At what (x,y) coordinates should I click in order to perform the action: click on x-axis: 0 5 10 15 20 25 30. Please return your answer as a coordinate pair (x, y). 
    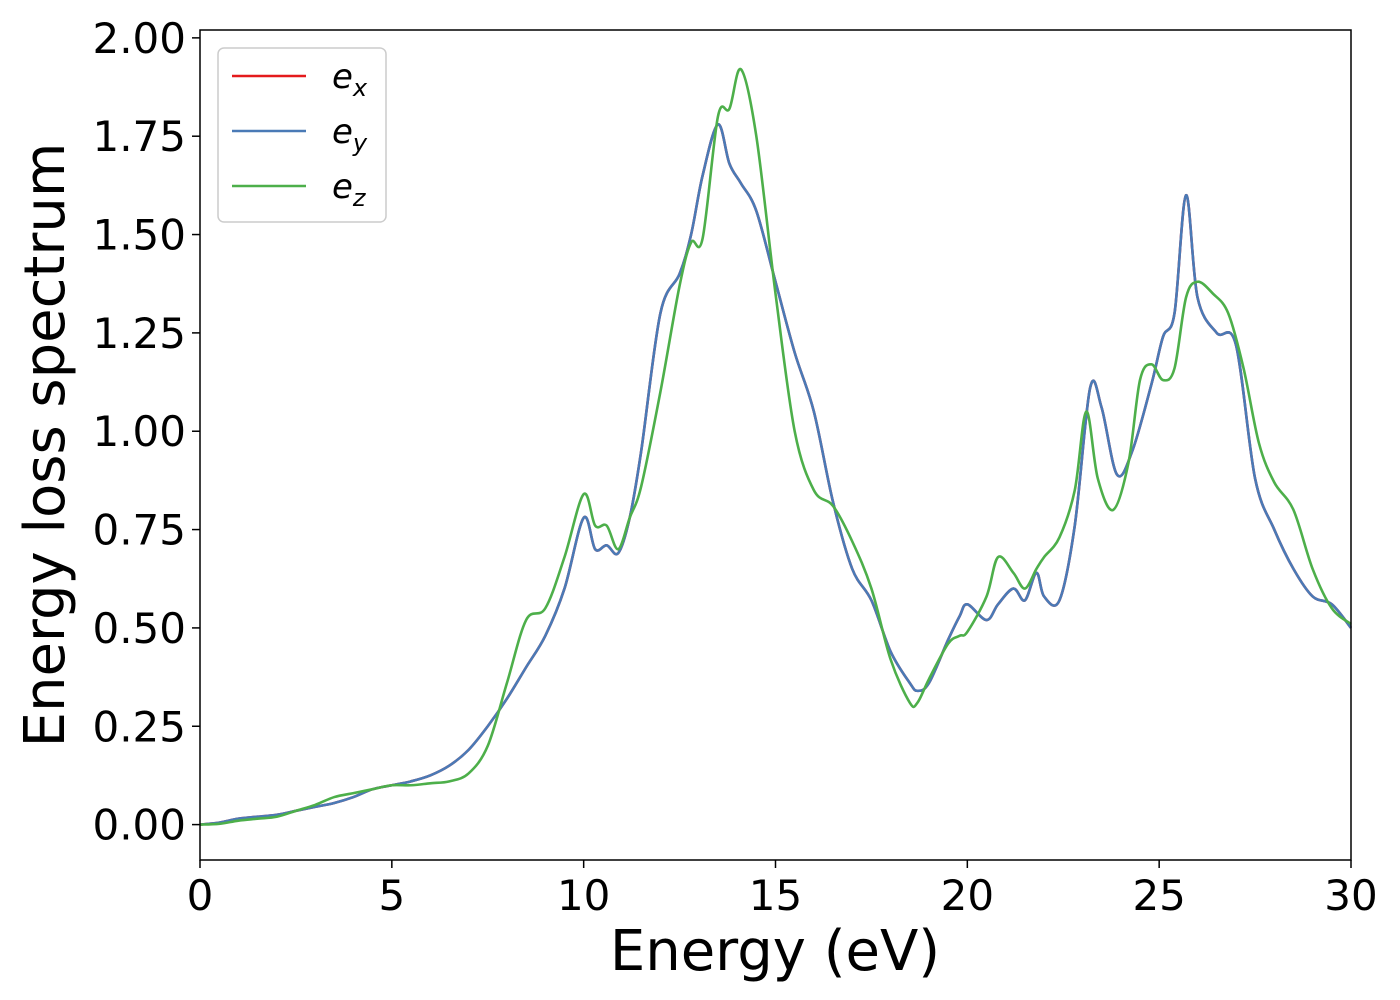
    Looking at the image, I should click on (782, 890).